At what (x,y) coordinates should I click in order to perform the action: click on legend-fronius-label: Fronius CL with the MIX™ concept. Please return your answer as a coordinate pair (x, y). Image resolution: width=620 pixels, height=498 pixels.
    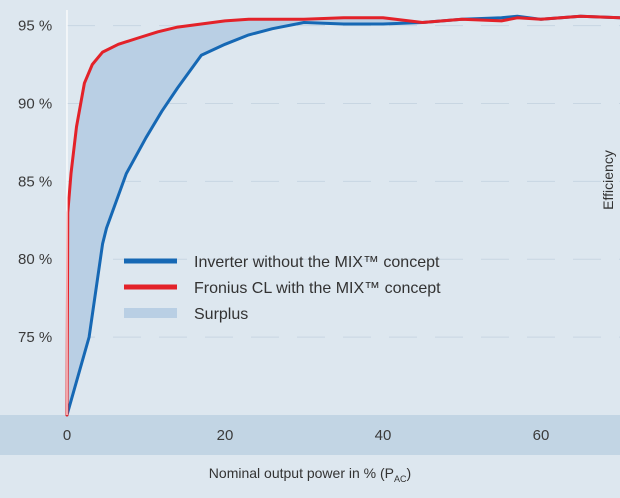
    Looking at the image, I should click on (317, 288).